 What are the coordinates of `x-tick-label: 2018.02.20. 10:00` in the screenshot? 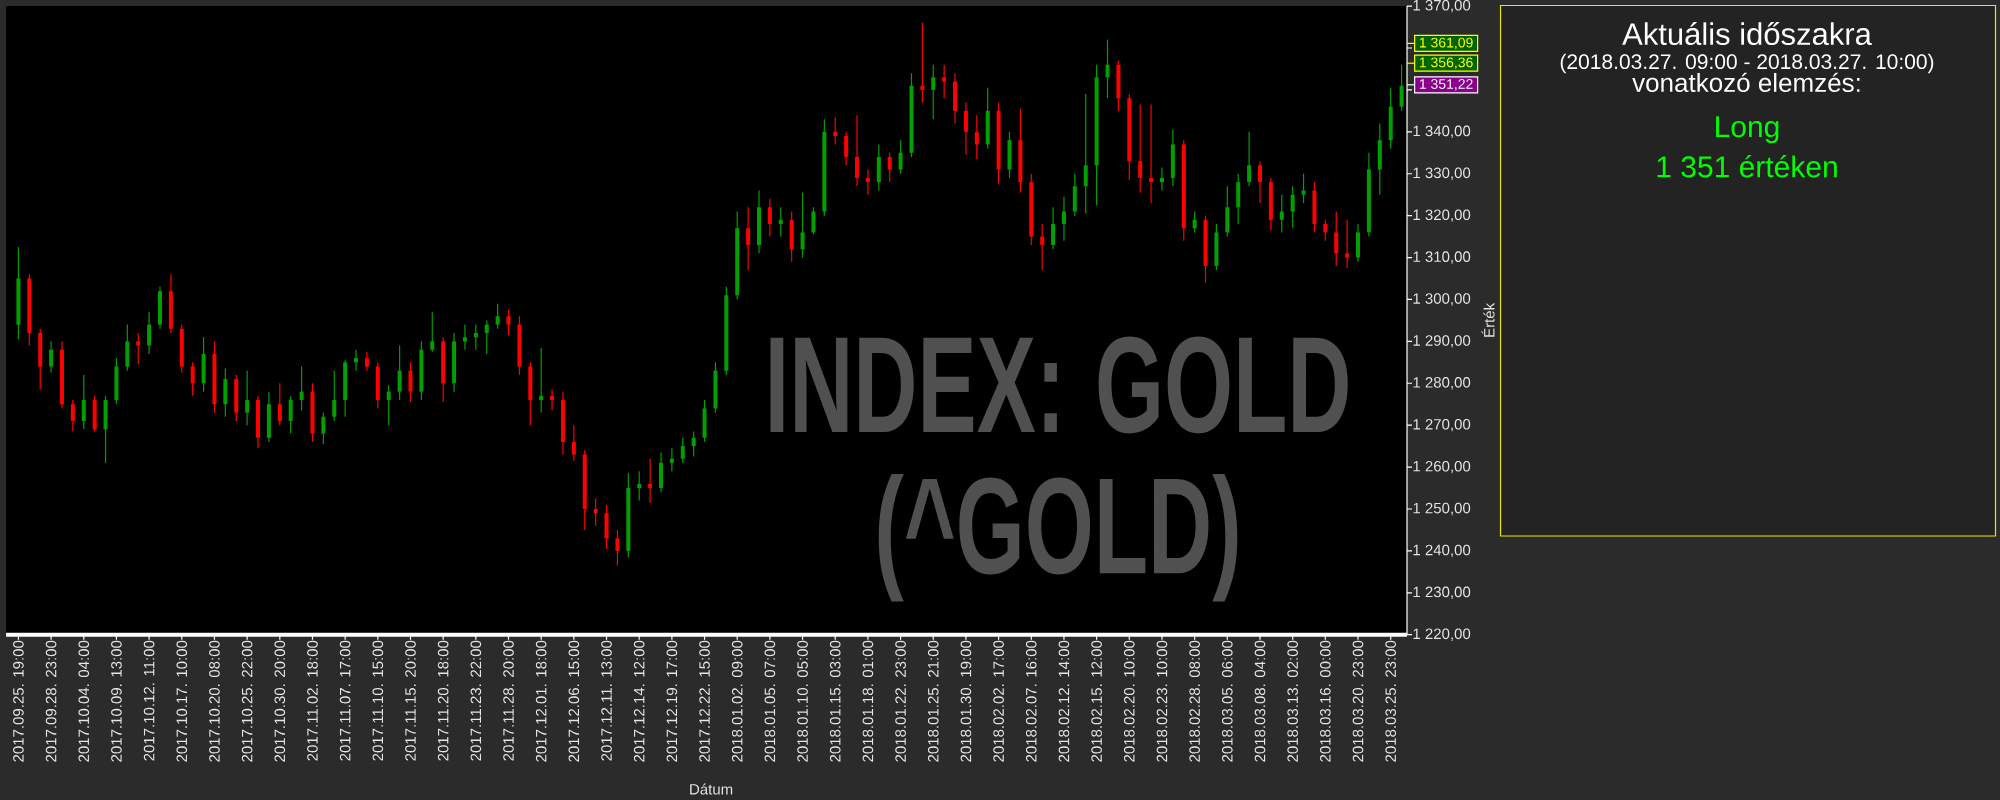 It's located at (1129, 701).